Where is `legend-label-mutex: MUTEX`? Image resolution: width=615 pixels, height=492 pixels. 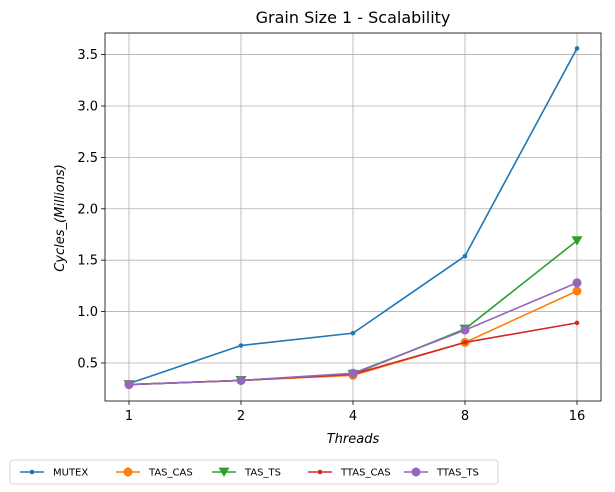 legend-label-mutex: MUTEX is located at coordinates (70, 473).